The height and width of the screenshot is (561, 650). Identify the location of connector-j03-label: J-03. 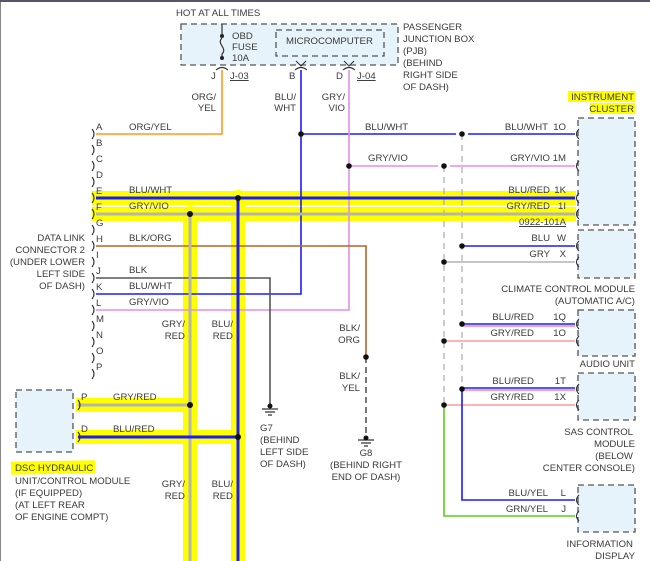
(239, 76).